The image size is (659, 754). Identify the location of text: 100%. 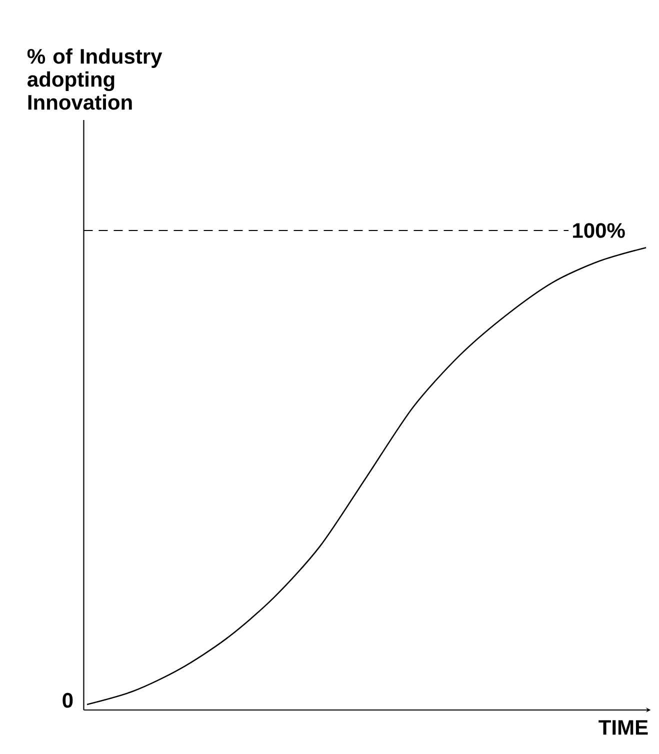
(599, 230).